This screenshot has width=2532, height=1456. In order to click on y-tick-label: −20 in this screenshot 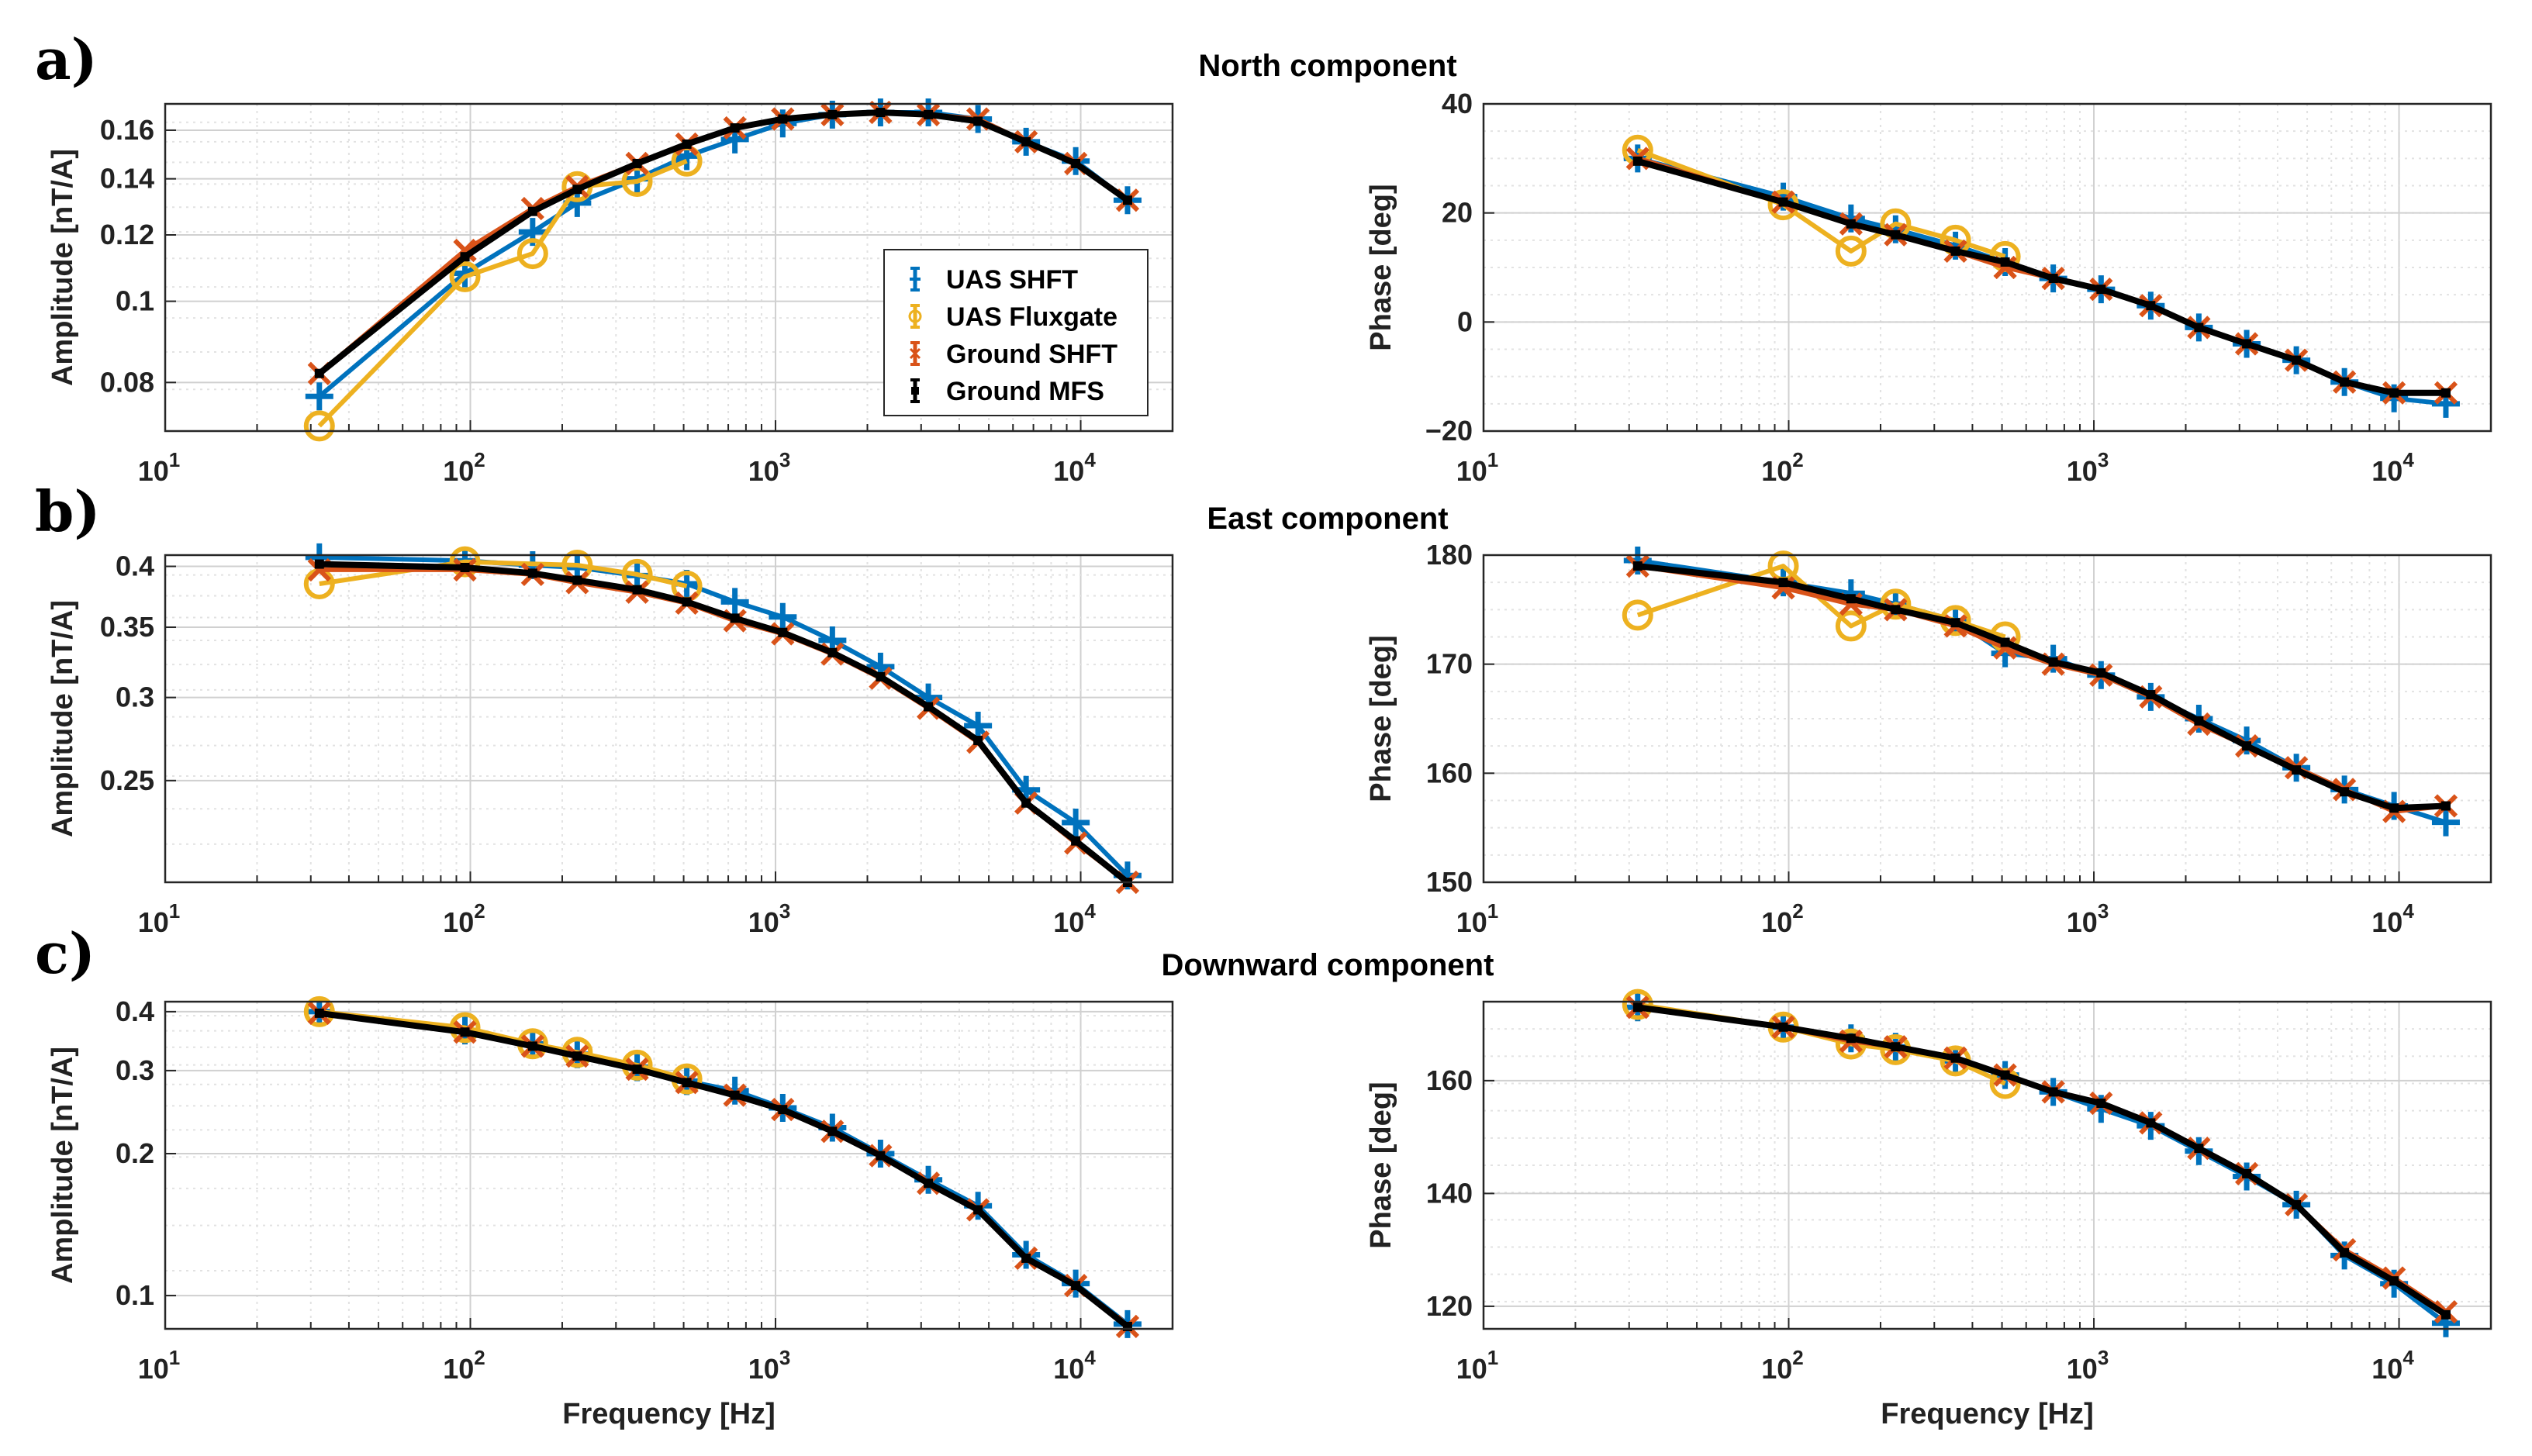, I will do `click(1449, 431)`.